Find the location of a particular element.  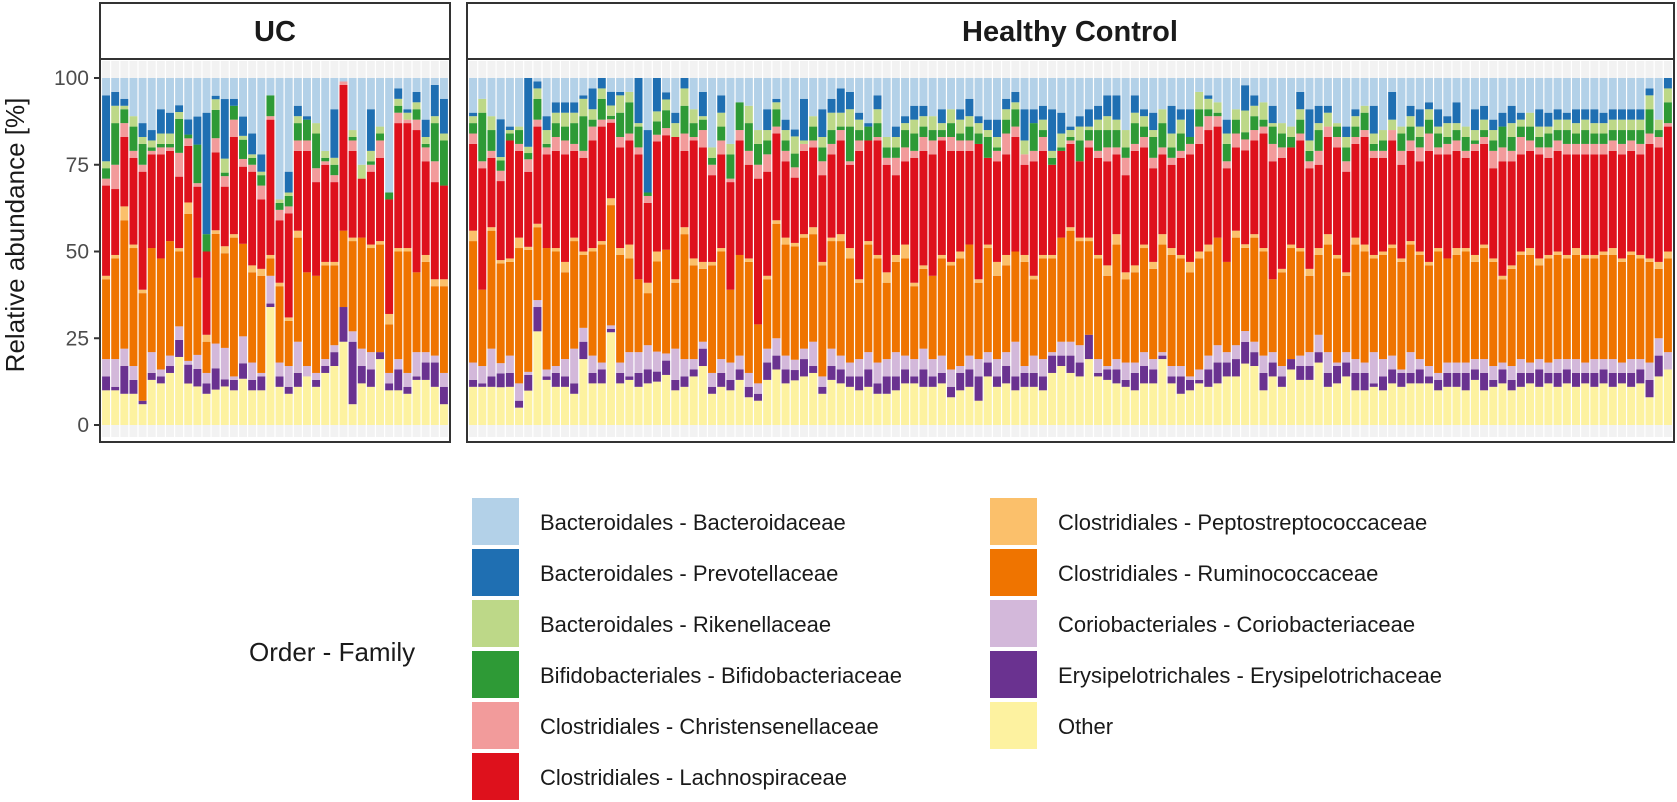

legend-label: Erysipelotrichales - Erysipelotrichaceae is located at coordinates (1250, 675).